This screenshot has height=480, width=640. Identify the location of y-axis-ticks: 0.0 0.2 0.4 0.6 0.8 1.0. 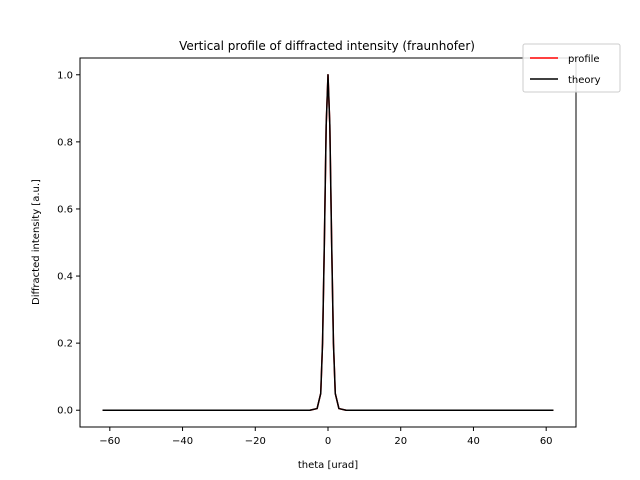
(68, 243).